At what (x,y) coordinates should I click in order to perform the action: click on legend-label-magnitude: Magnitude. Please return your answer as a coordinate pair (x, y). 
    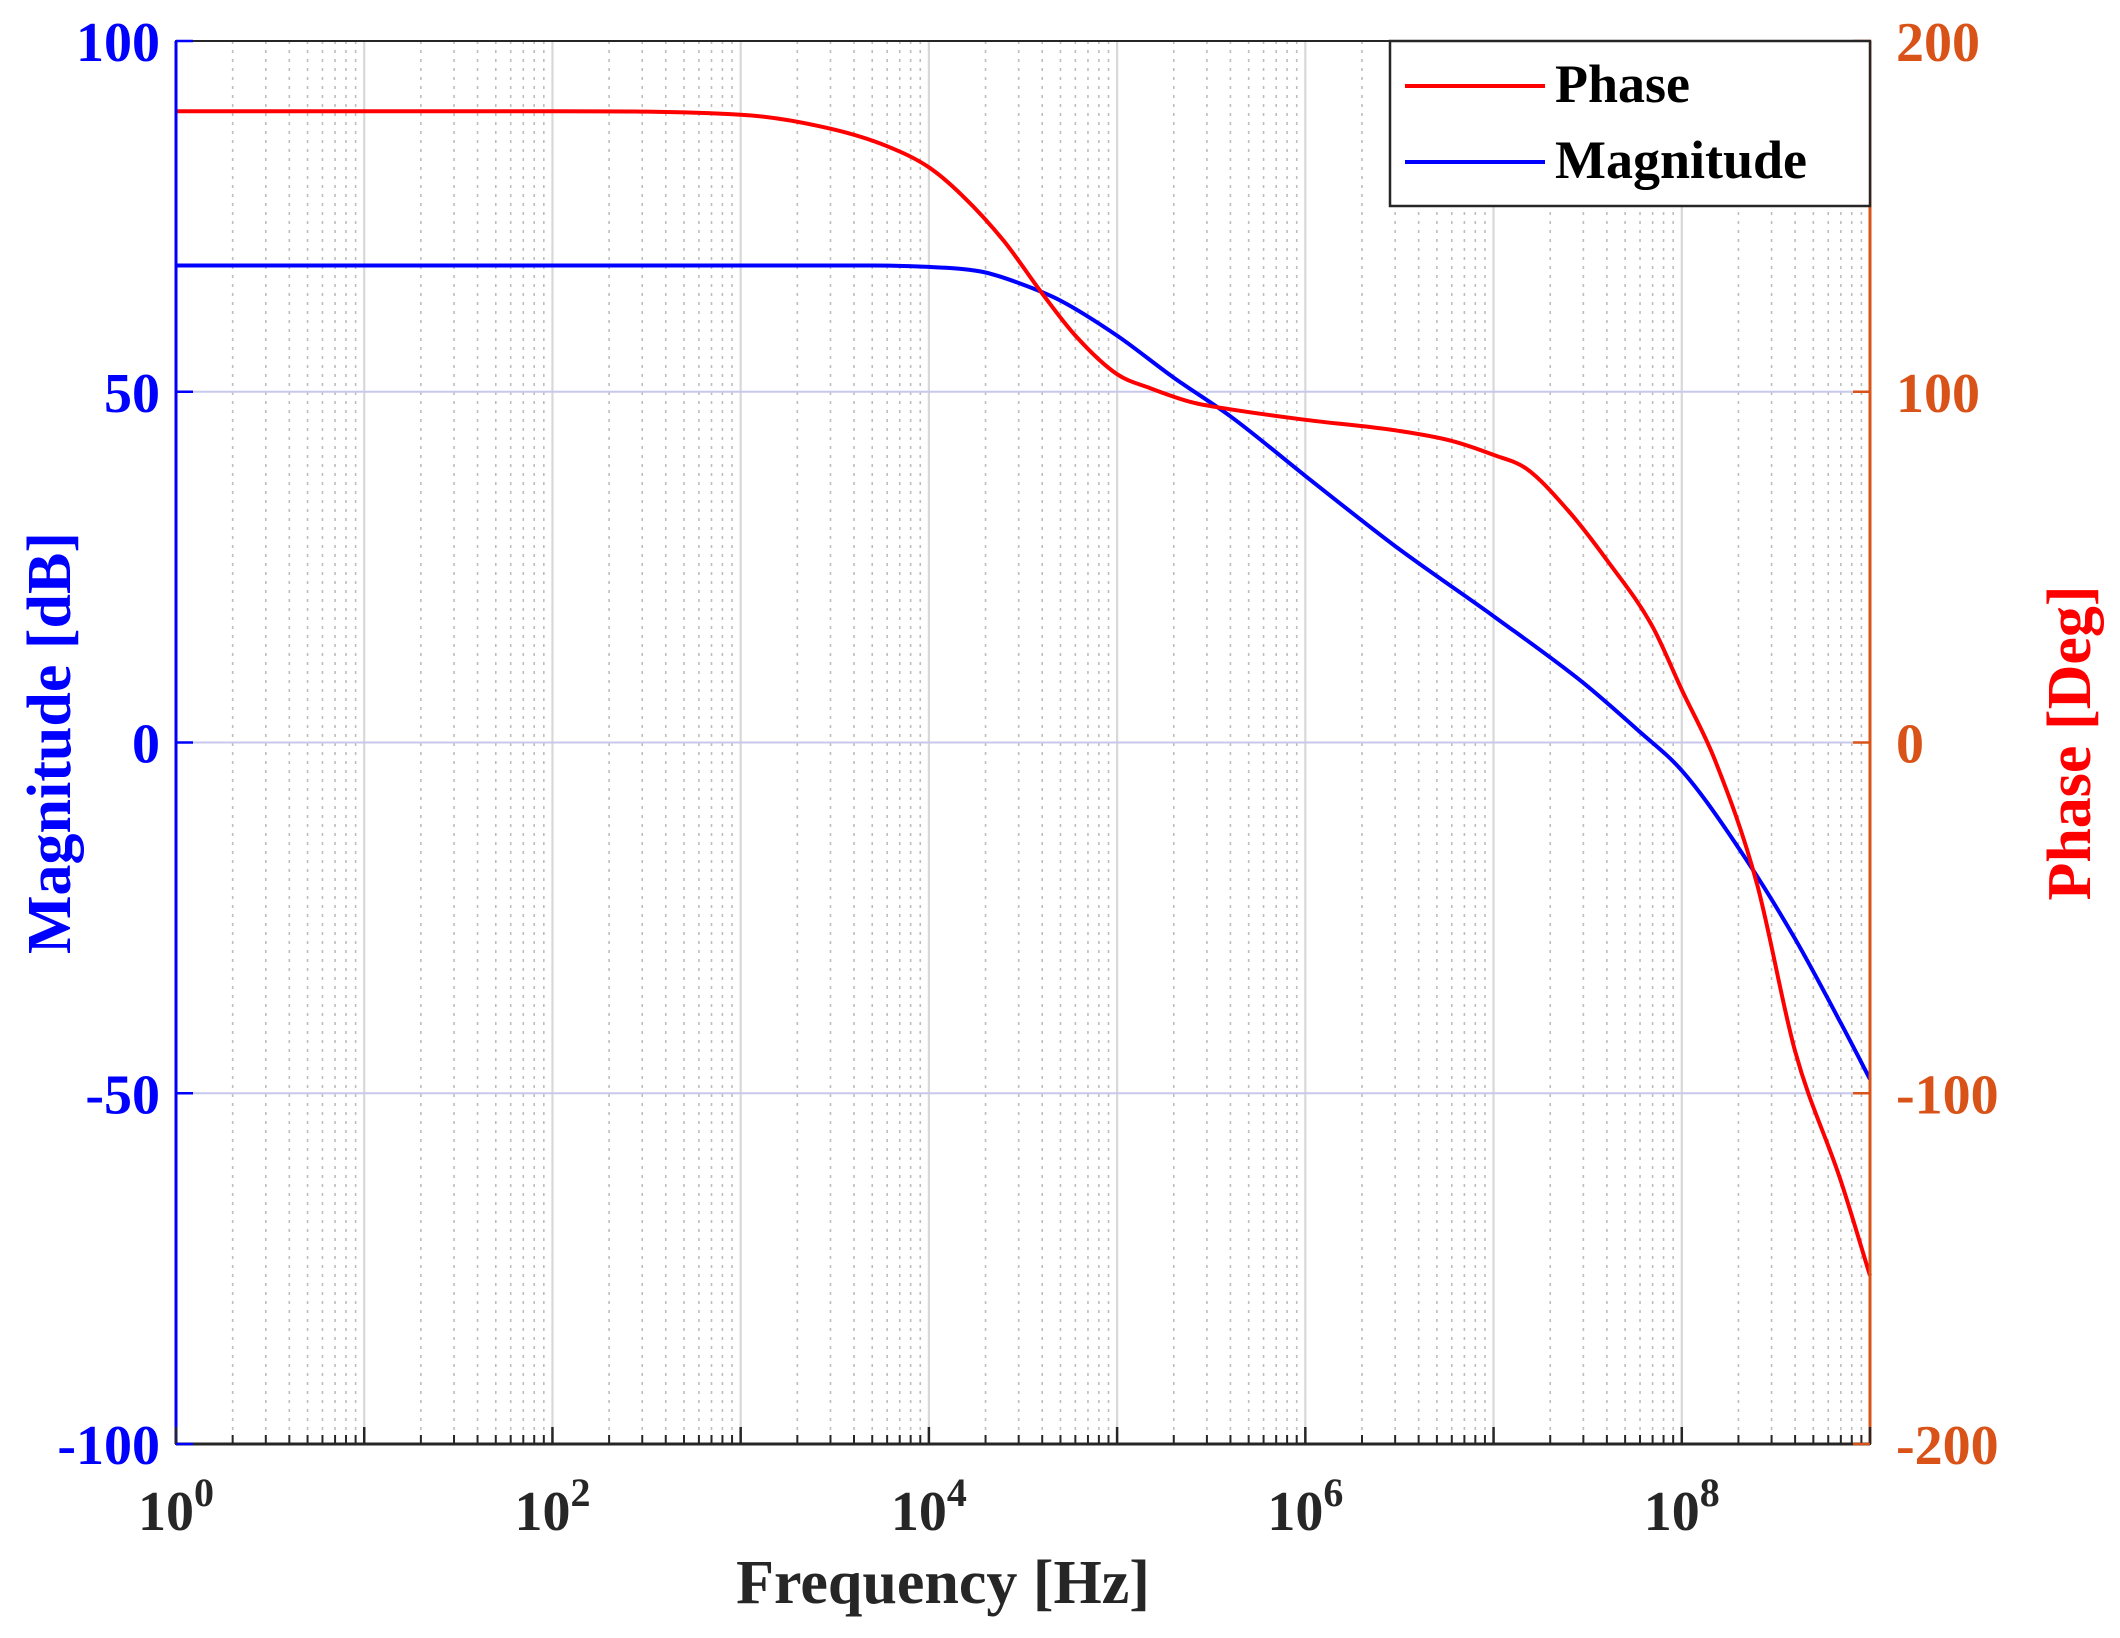
    Looking at the image, I should click on (1681, 160).